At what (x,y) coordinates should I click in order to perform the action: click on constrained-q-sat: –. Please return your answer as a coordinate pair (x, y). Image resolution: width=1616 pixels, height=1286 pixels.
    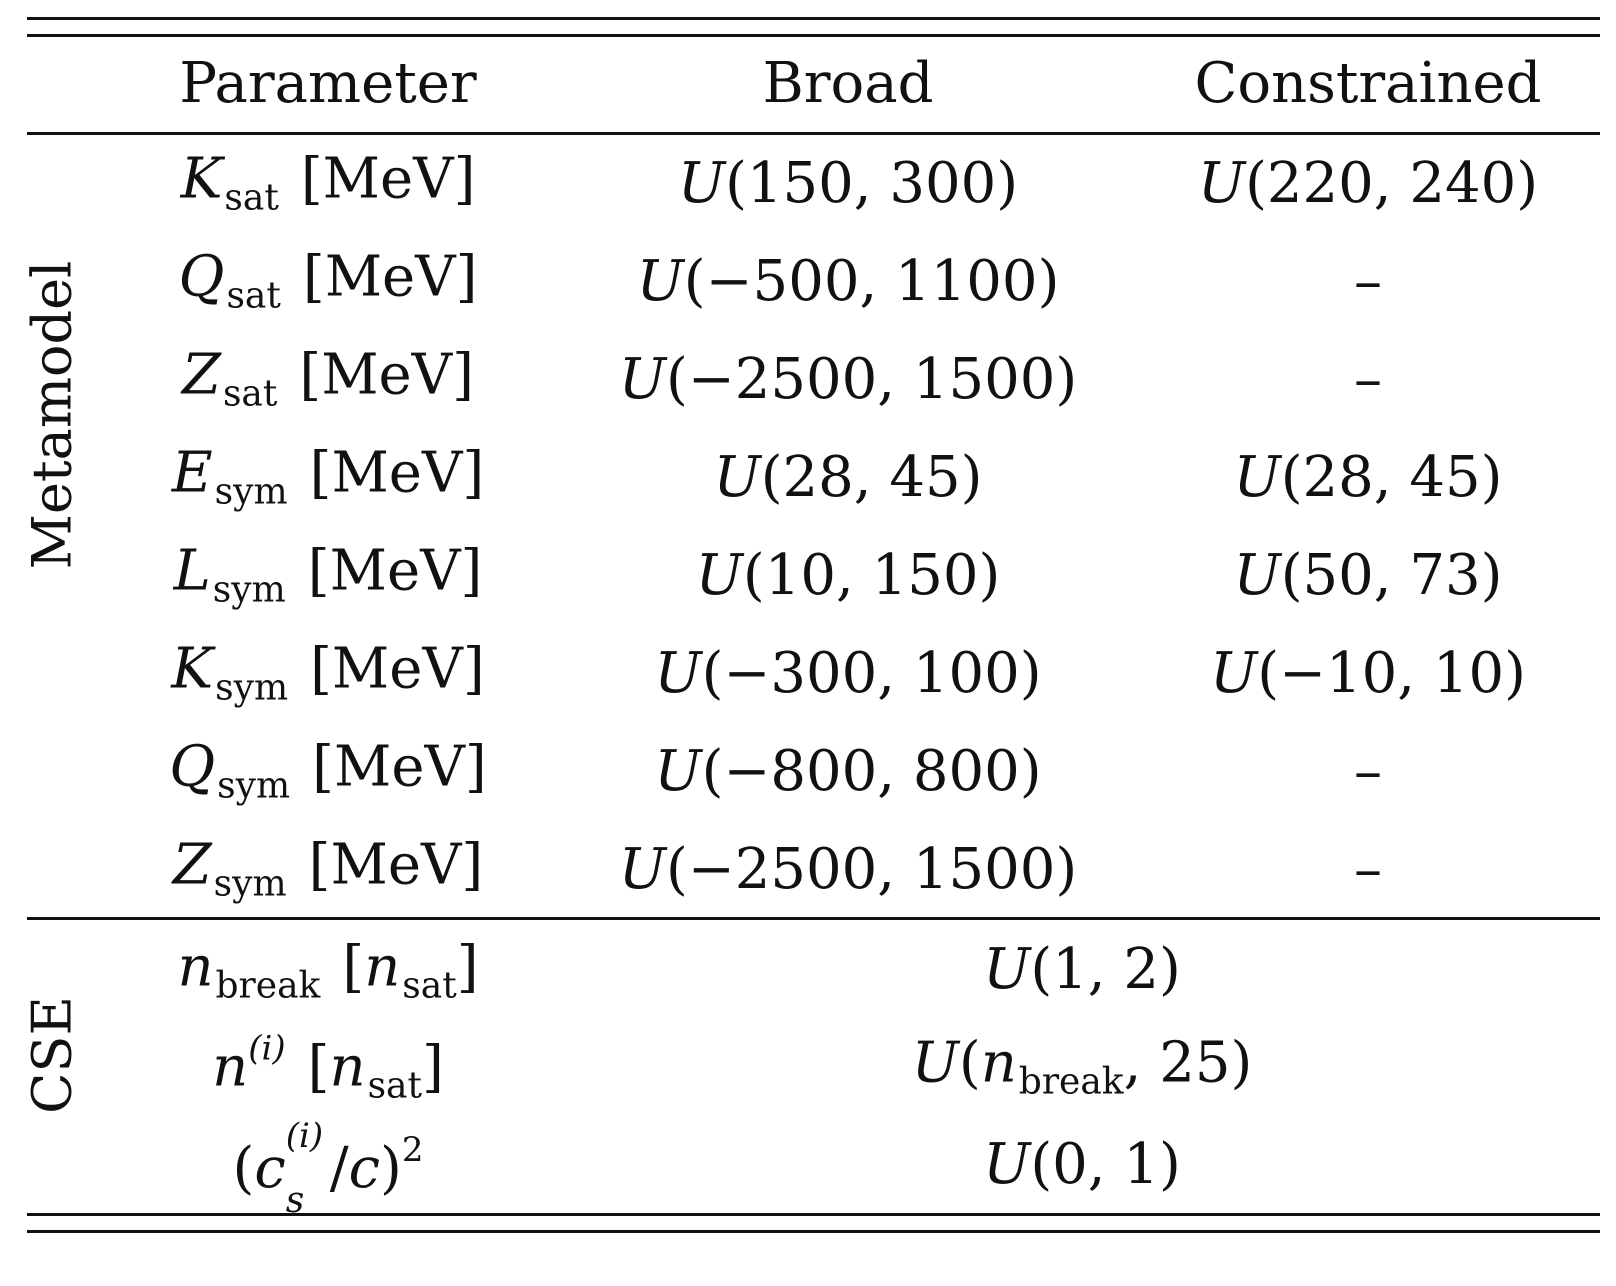
    Looking at the image, I should click on (1368, 281).